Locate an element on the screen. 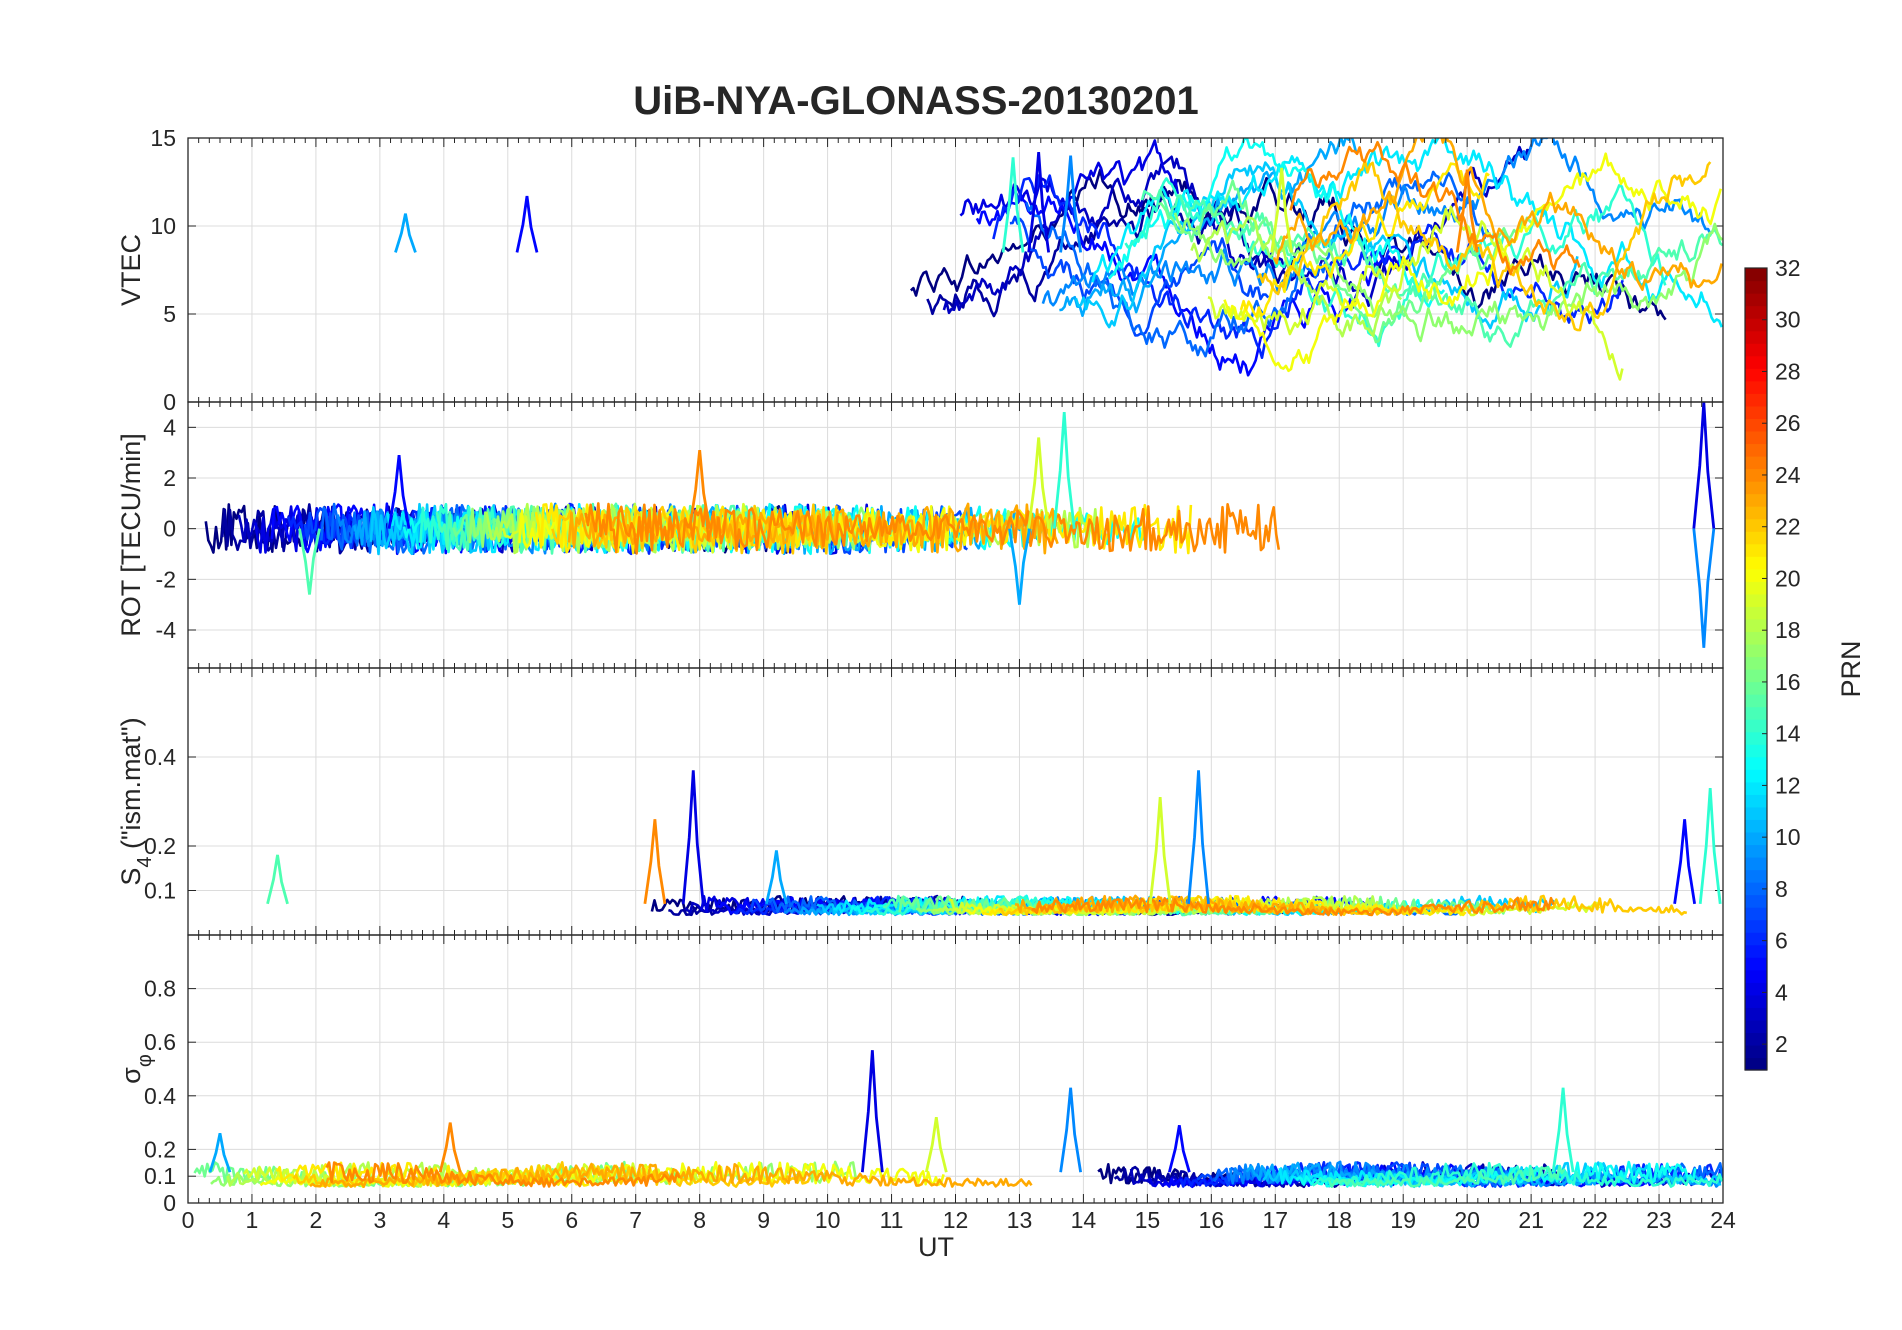 Image resolution: width=1902 pixels, height=1330 pixels. y-tick-label: -2 is located at coordinates (166, 579).